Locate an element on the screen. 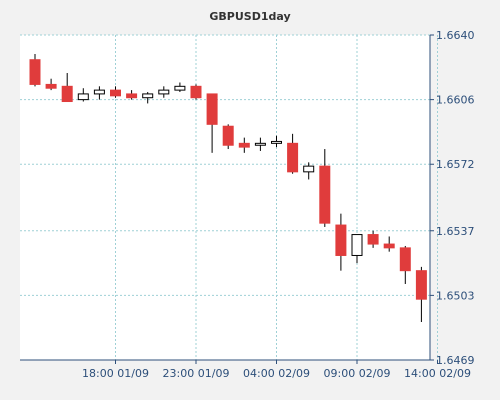 The image size is (500, 400). x-tick-label: 23:00 01/09 is located at coordinates (196, 373).